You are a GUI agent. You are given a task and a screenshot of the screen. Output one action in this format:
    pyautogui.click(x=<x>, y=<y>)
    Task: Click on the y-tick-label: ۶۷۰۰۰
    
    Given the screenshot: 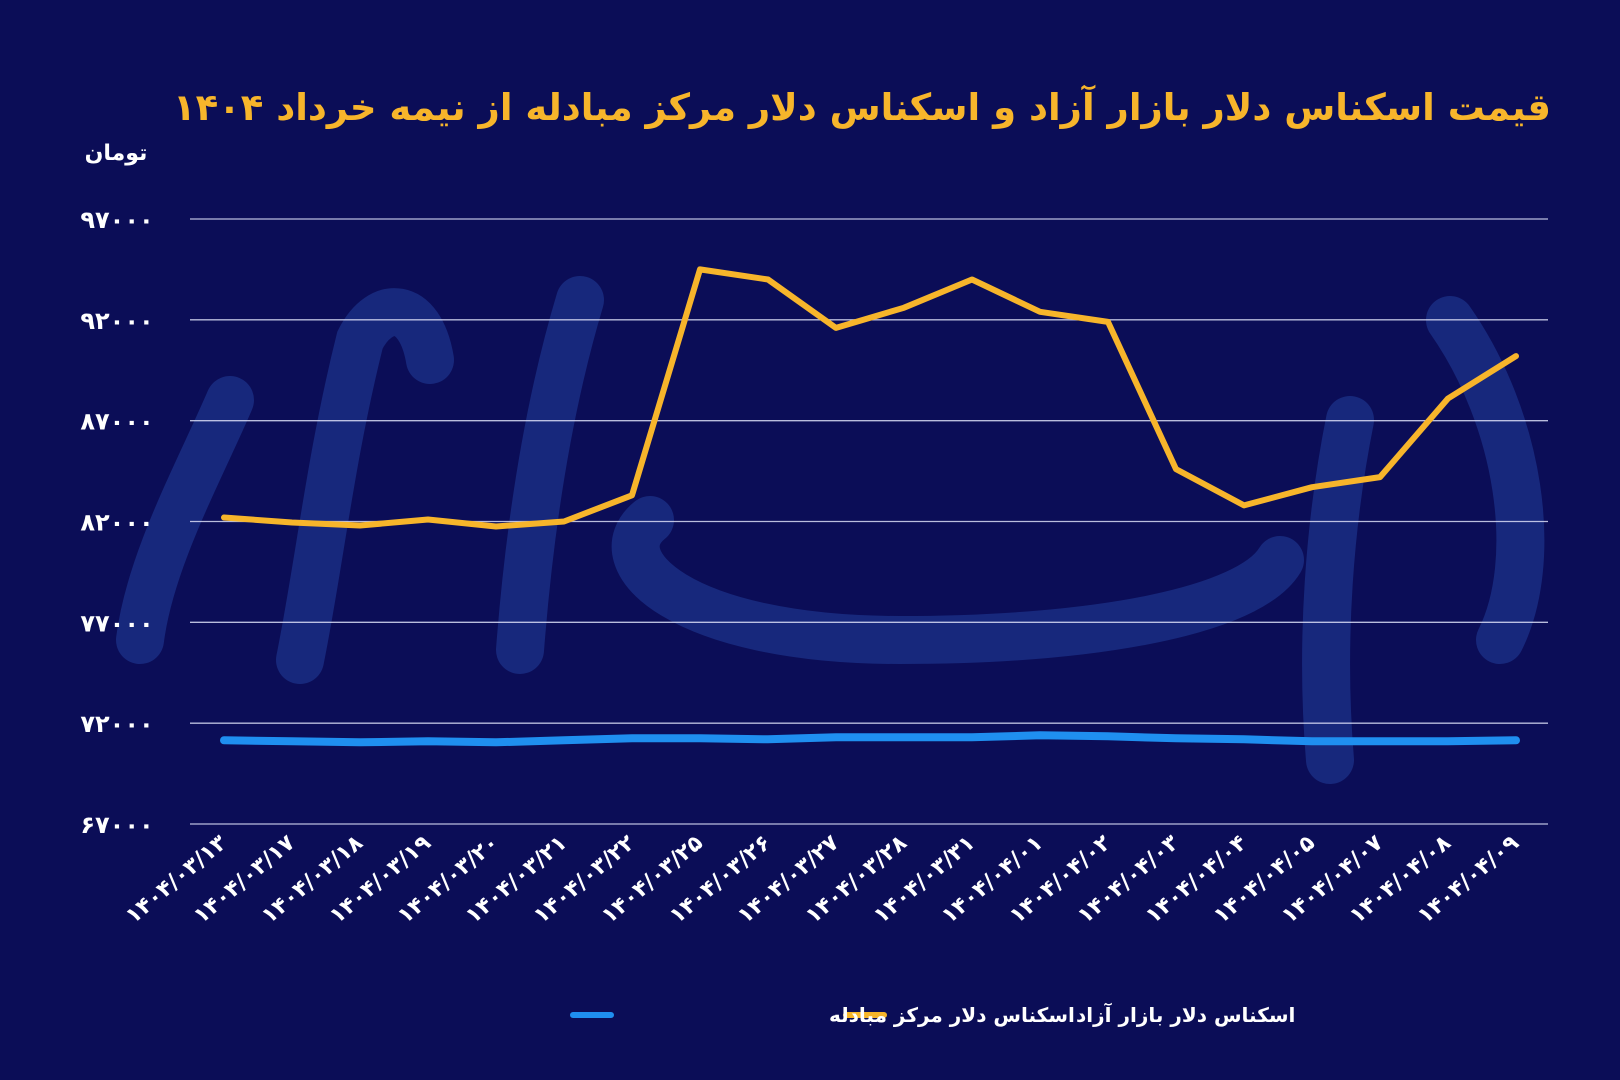 What is the action you would take?
    pyautogui.click(x=116, y=825)
    